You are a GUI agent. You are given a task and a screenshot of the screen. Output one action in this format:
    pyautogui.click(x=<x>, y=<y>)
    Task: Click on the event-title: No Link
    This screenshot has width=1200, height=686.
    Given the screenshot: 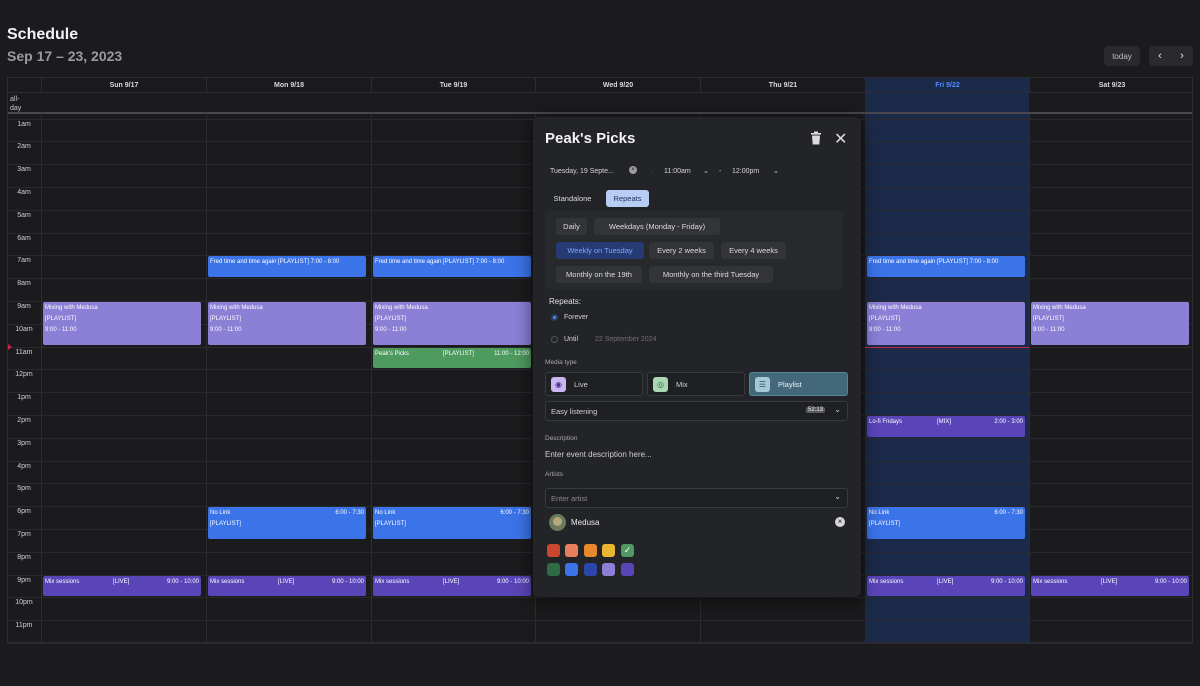 What is the action you would take?
    pyautogui.click(x=879, y=513)
    